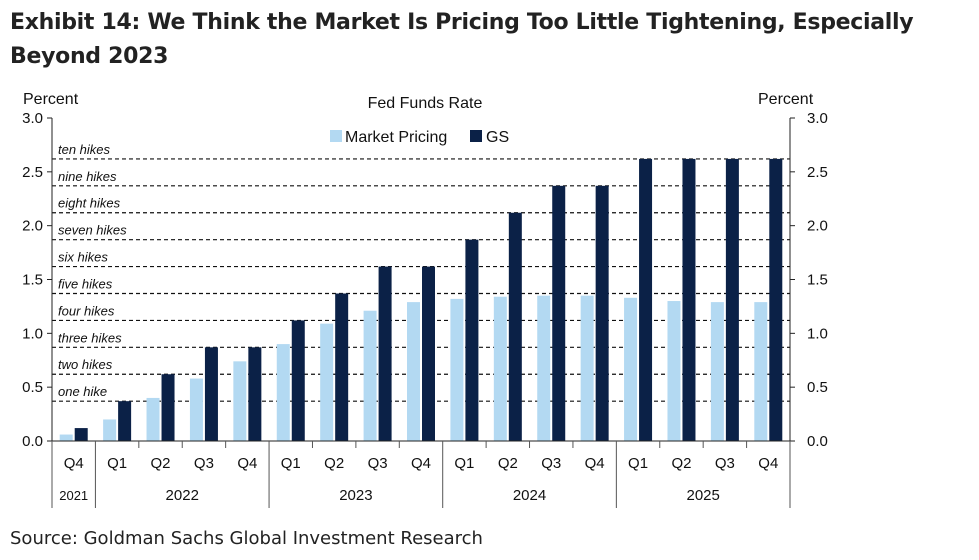 Image resolution: width=979 pixels, height=560 pixels. What do you see at coordinates (817, 226) in the screenshot?
I see `y-tick-label-right: 2.0` at bounding box center [817, 226].